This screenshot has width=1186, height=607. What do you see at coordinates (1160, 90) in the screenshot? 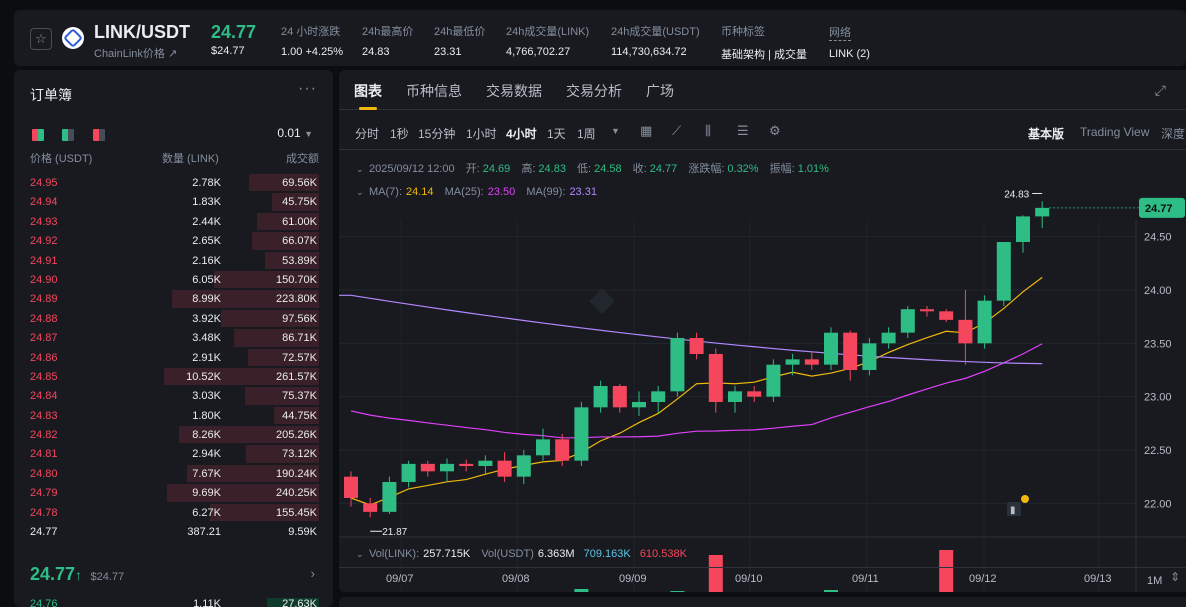
I see `fullscreen-icon: ⤢` at bounding box center [1160, 90].